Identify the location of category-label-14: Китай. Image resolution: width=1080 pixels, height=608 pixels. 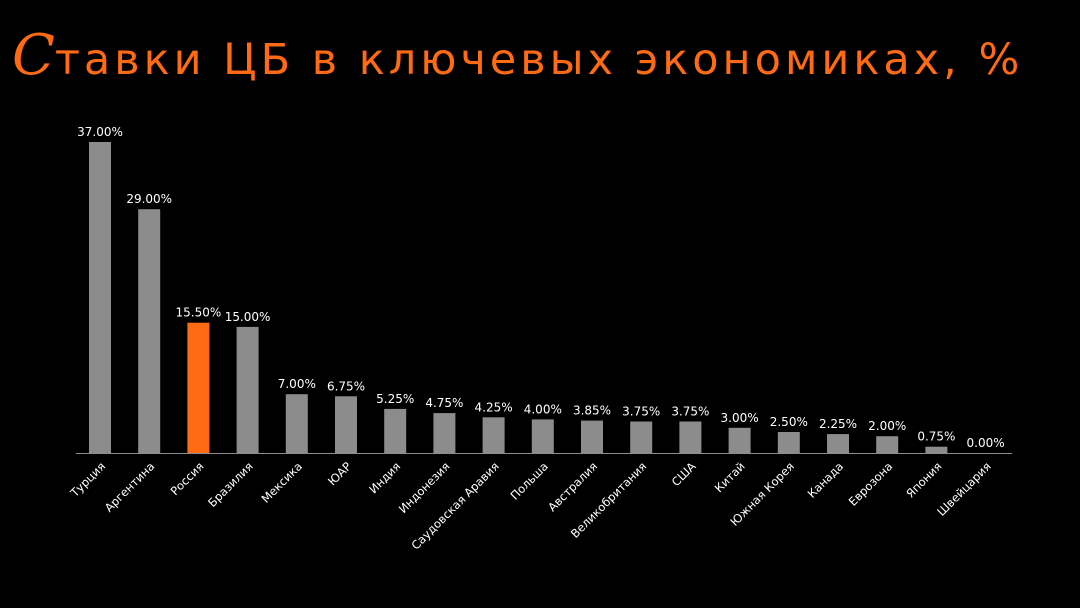
(730, 477).